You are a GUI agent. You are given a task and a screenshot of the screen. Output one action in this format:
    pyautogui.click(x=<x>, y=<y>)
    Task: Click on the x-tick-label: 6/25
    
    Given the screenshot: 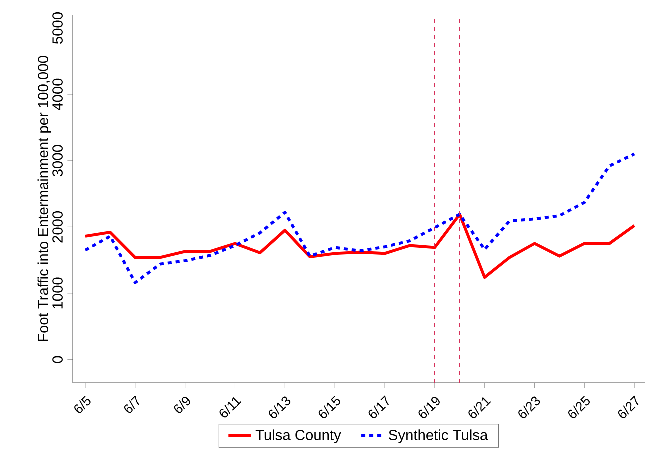 What is the action you would take?
    pyautogui.click(x=579, y=407)
    